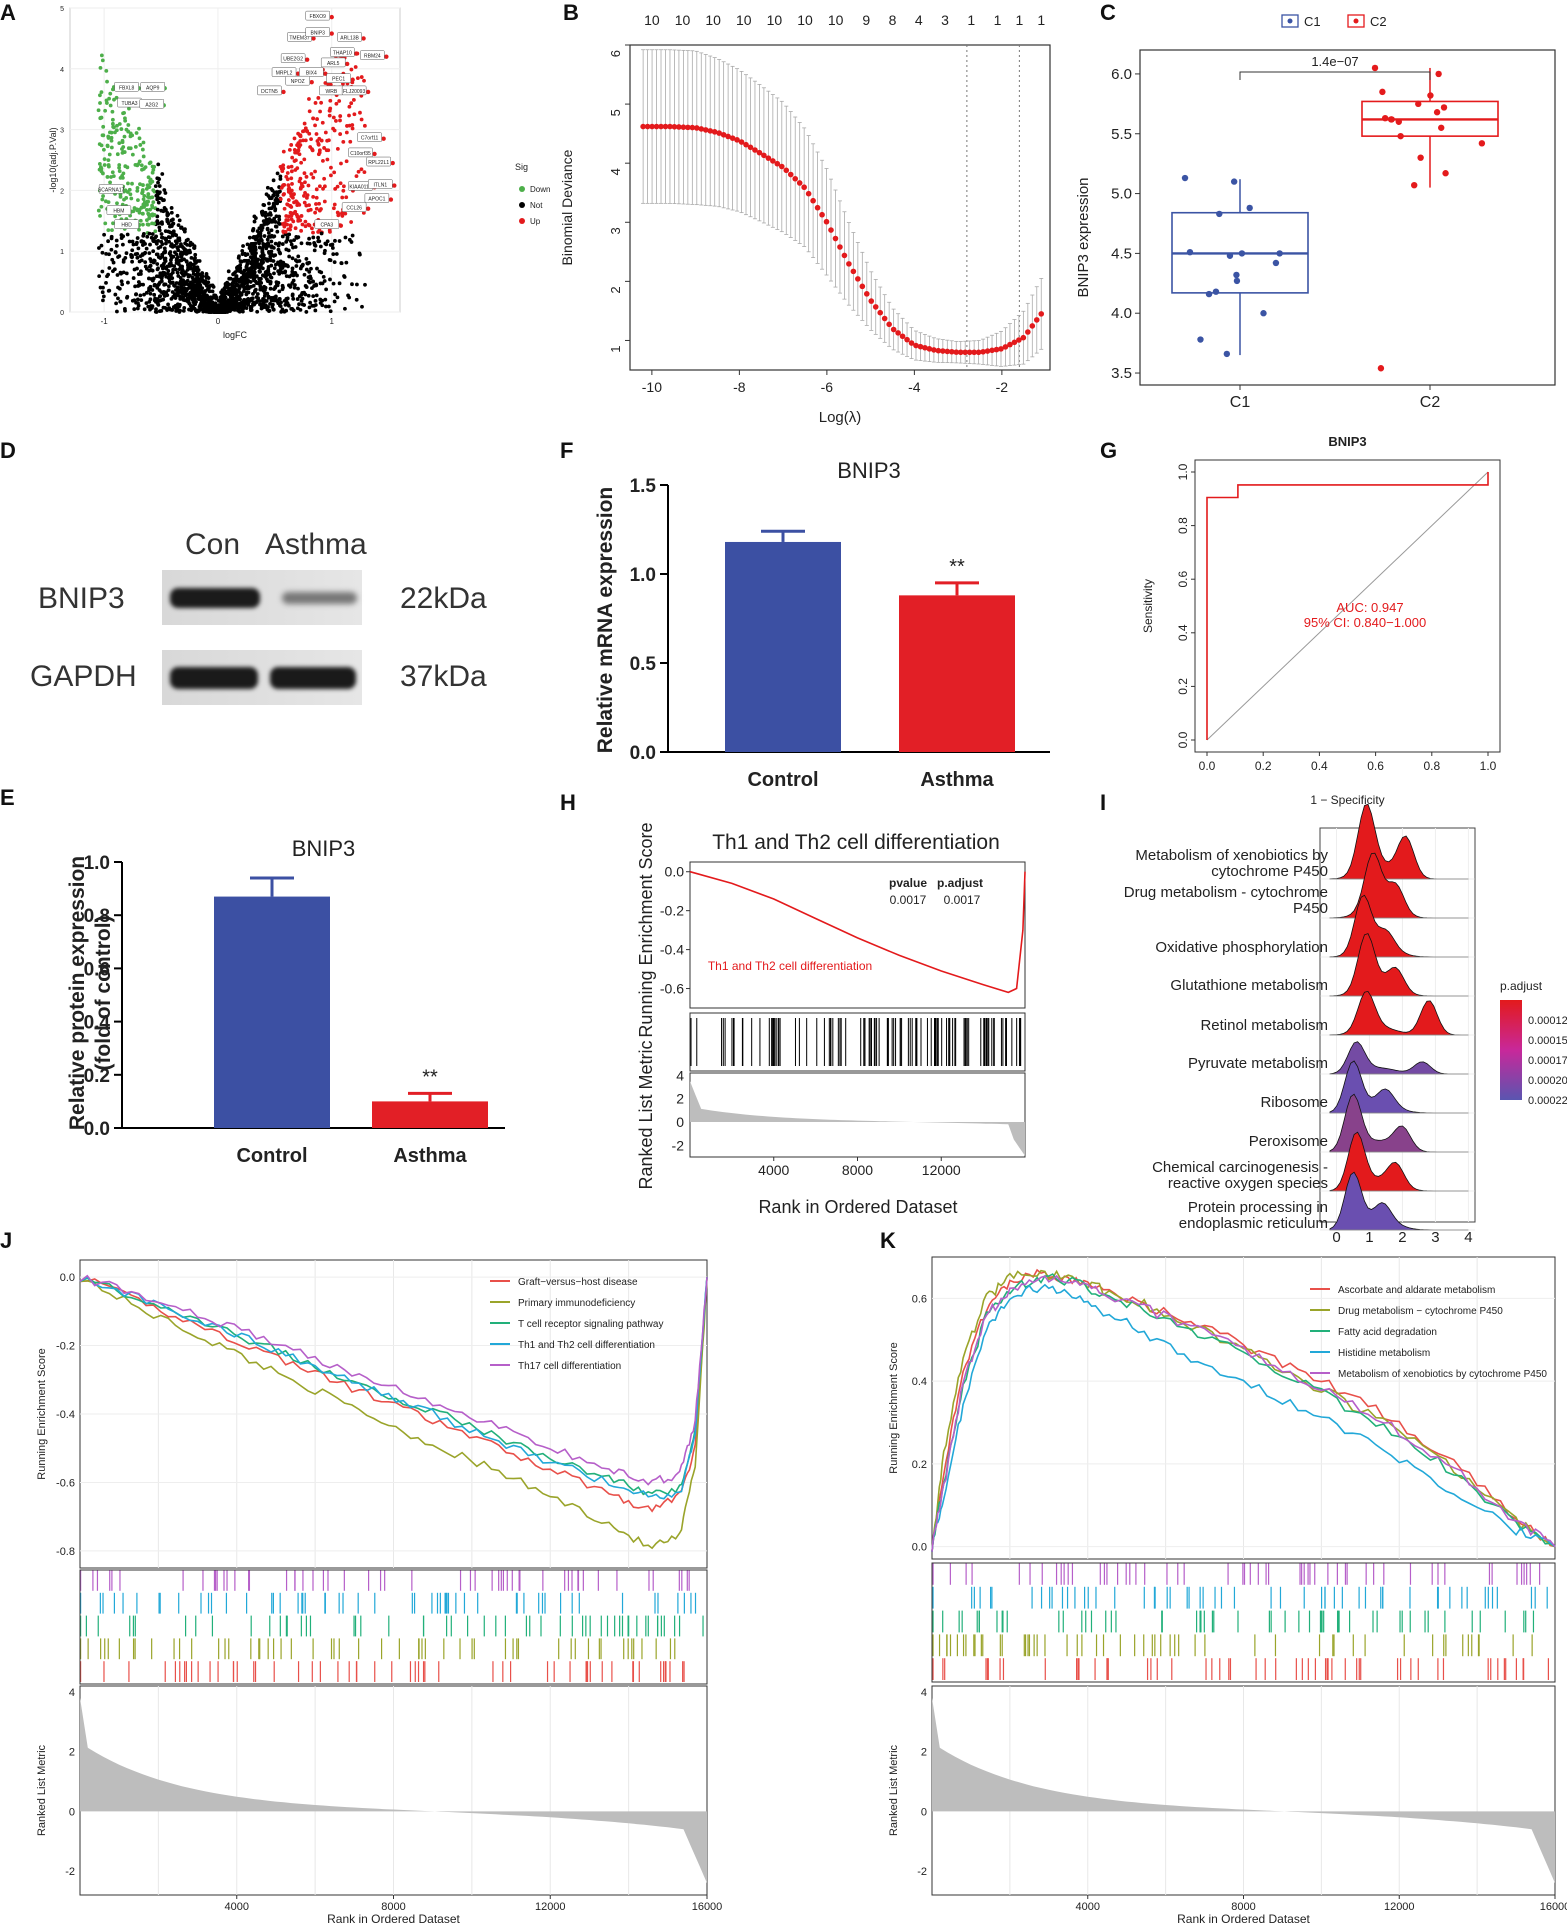 The height and width of the screenshot is (1925, 1567). Describe the element at coordinates (97, 1129) in the screenshot. I see `bar-y-tick: 0.0` at that location.